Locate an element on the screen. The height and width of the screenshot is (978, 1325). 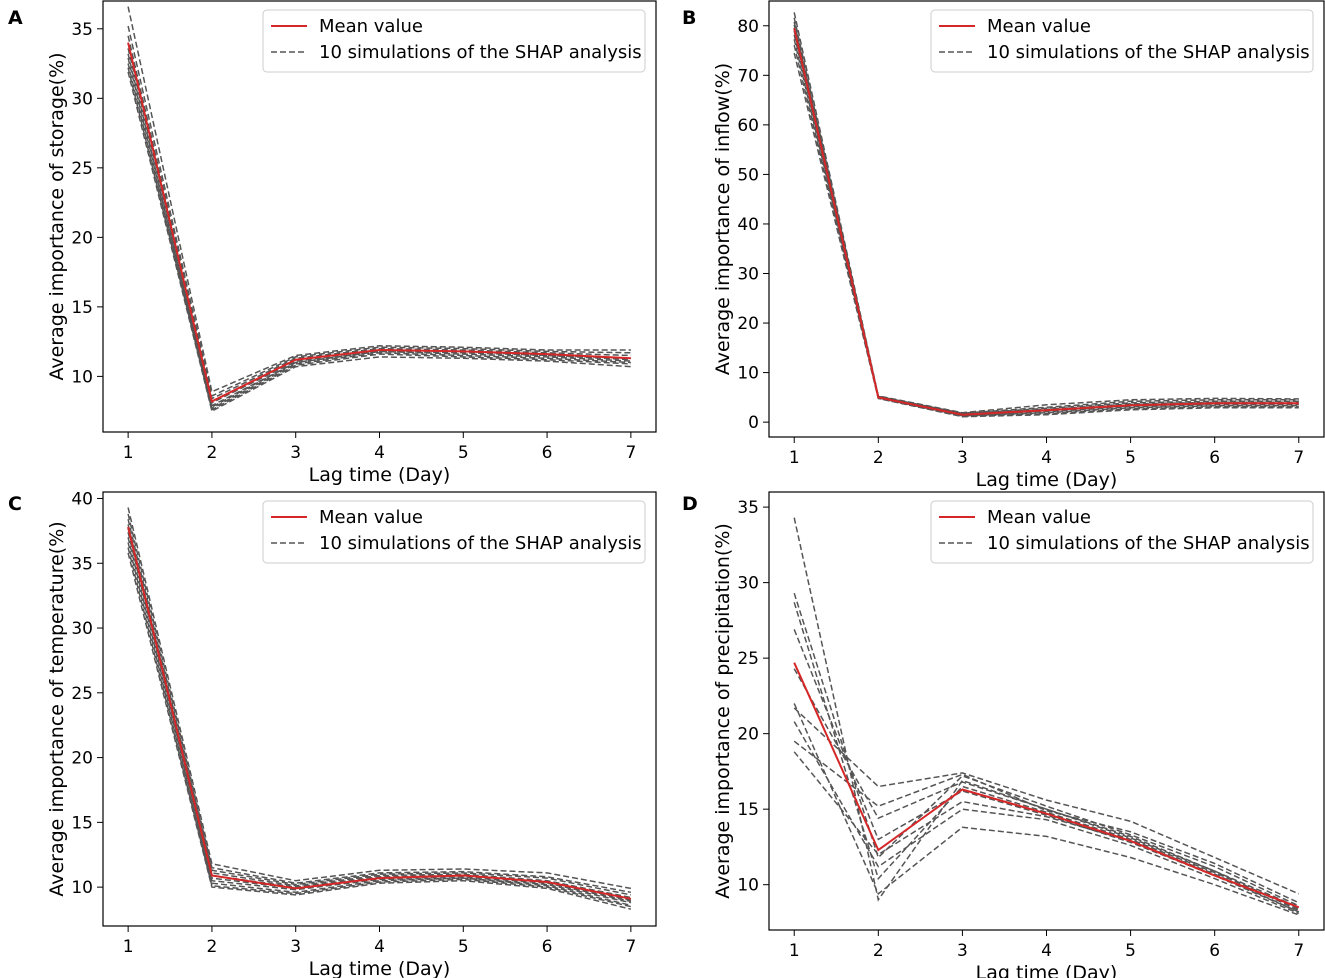
y-axis-label: Average importance of storage(%) is located at coordinates (57, 216).